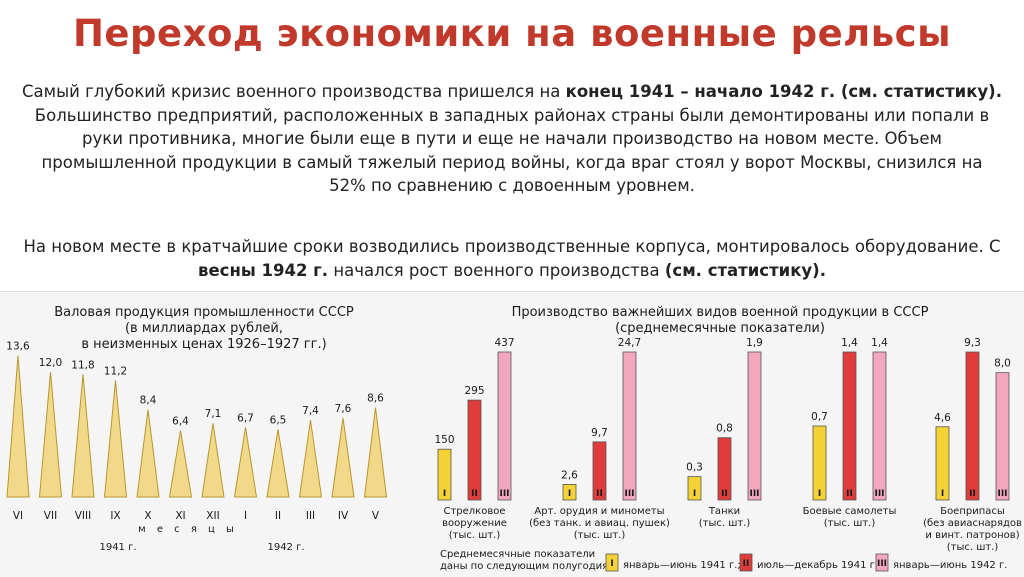 The image size is (1024, 577). What do you see at coordinates (569, 475) in the screenshot?
I see `bar-value-label: 2,6` at bounding box center [569, 475].